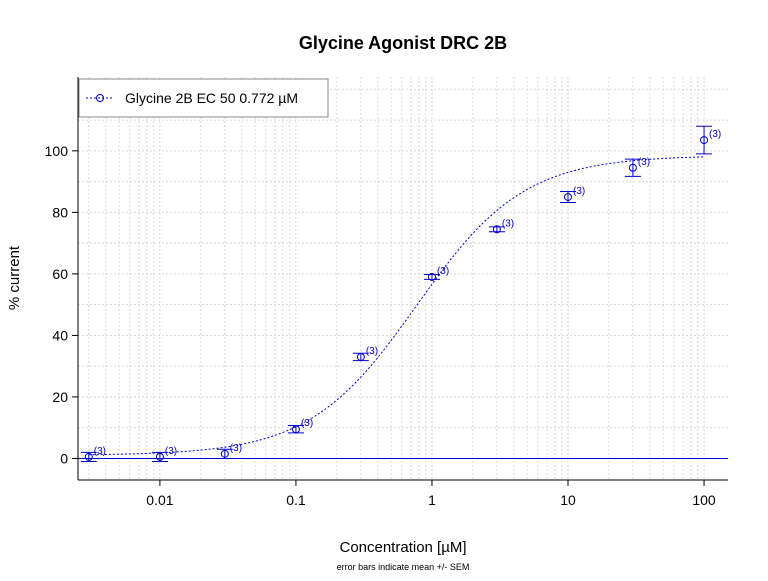 The height and width of the screenshot is (581, 768). I want to click on legend-label: Glycine 2B EC 50 0.772 µM, so click(211, 98).